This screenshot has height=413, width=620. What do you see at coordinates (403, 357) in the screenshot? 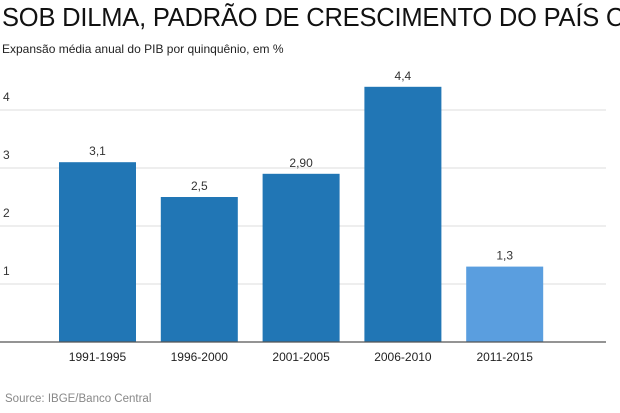
I see `x-tick-label: 2006-2010` at bounding box center [403, 357].